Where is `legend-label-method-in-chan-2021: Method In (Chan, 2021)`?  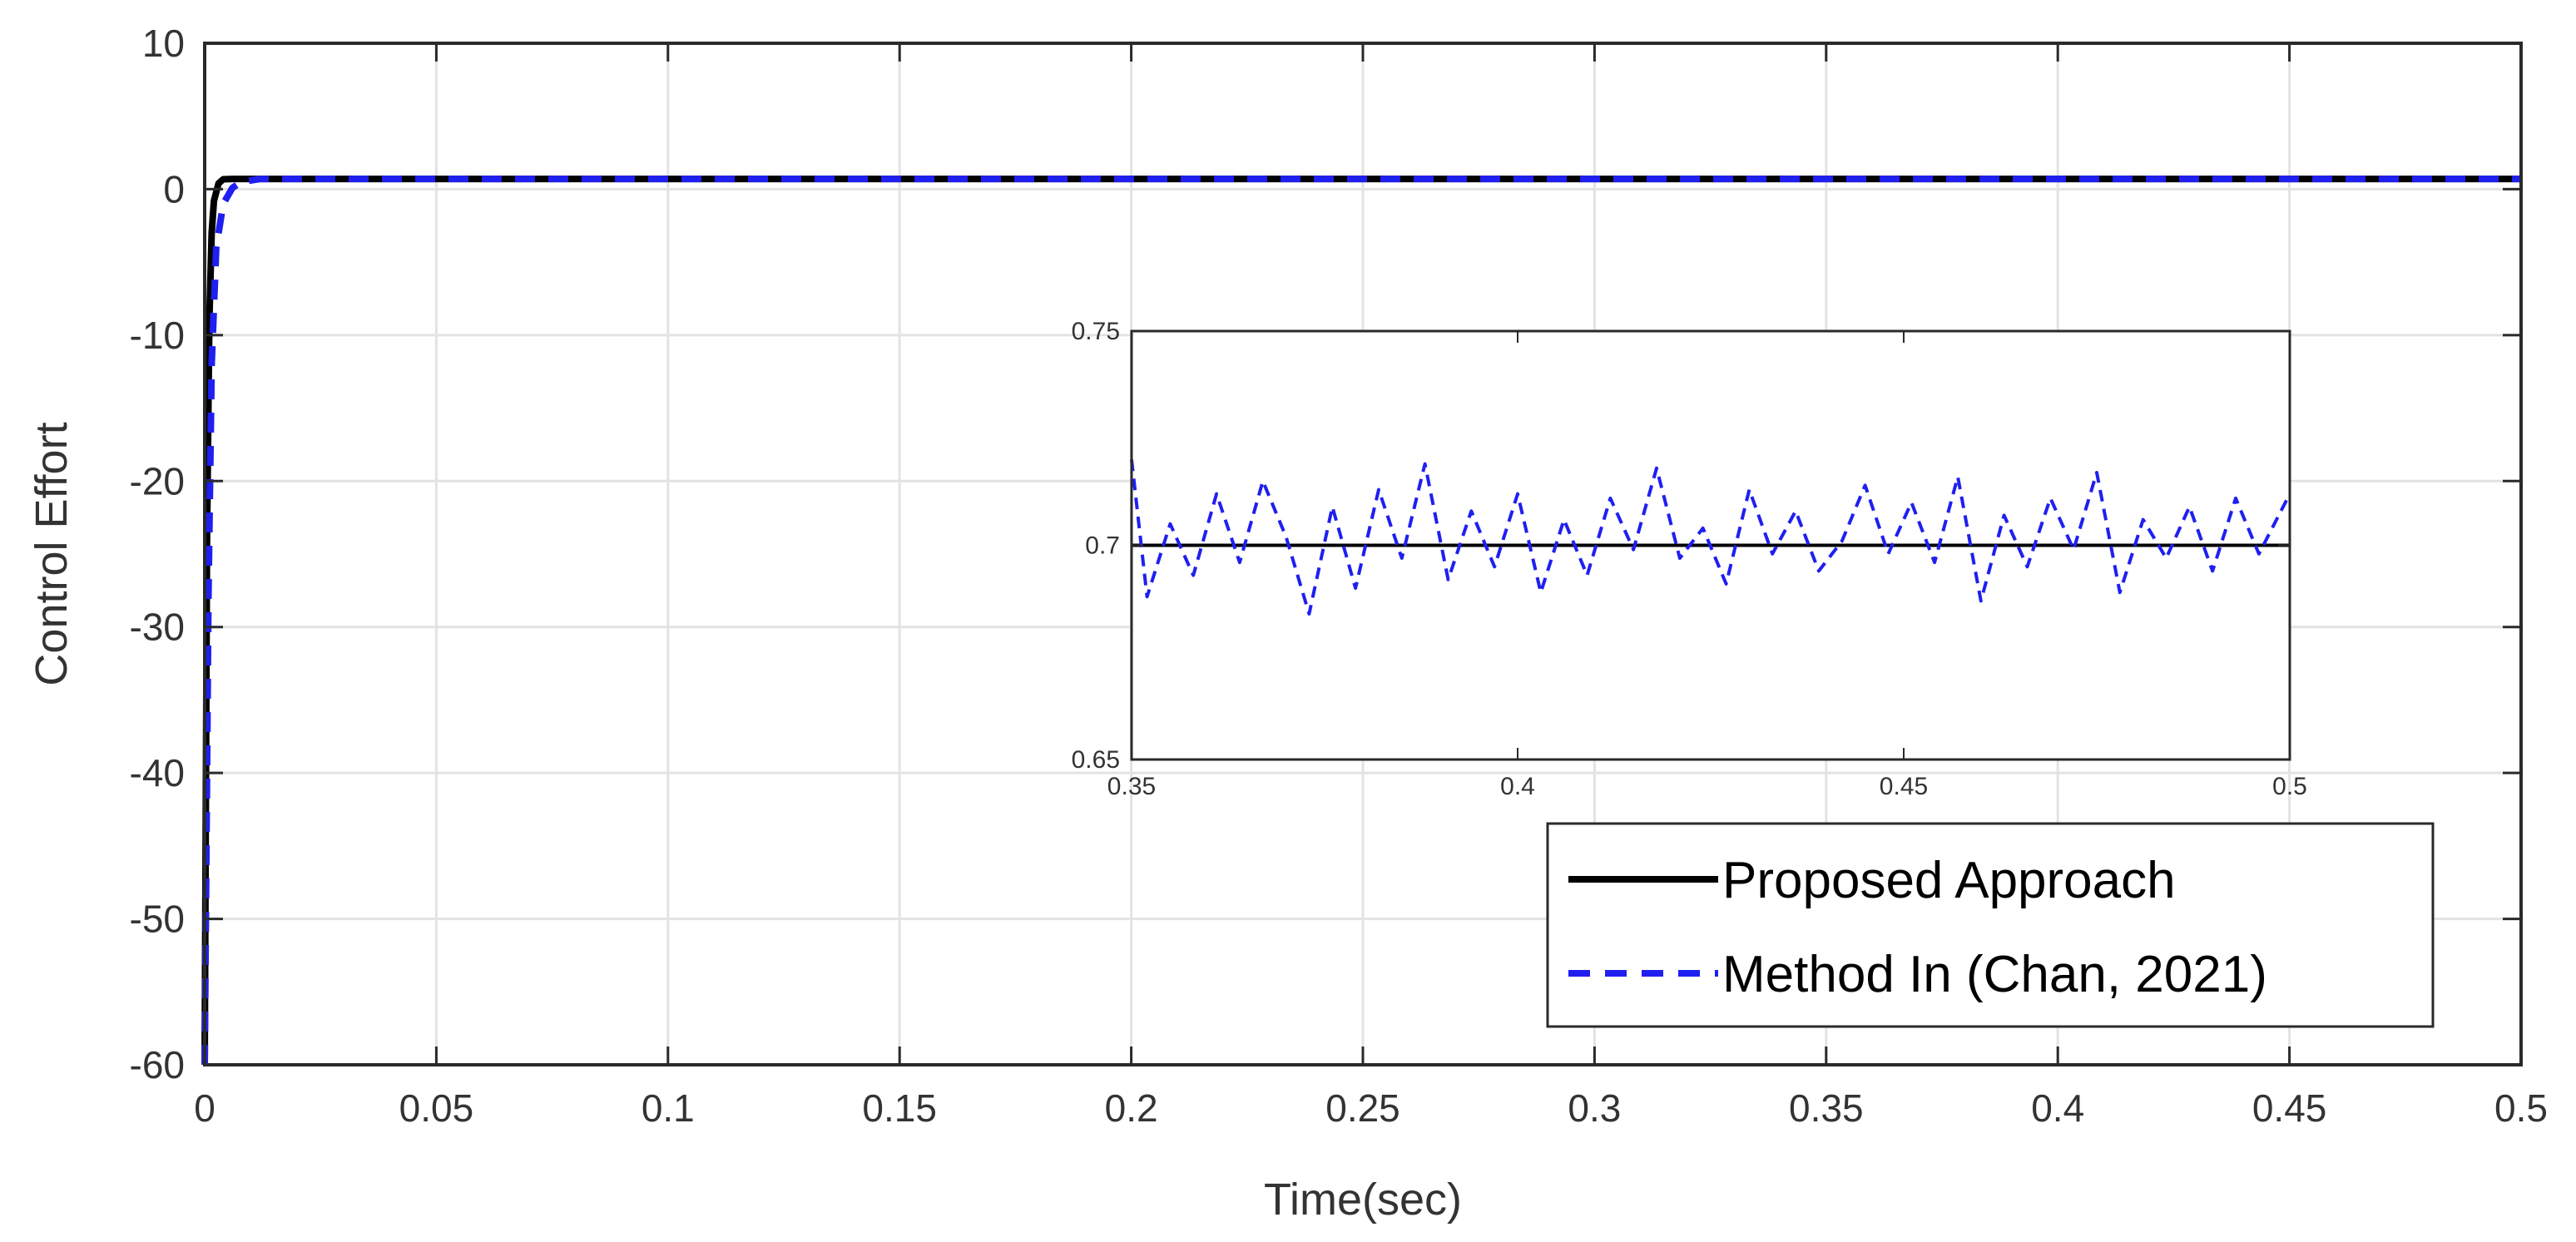 legend-label-method-in-chan-2021: Method In (Chan, 2021) is located at coordinates (1994, 975).